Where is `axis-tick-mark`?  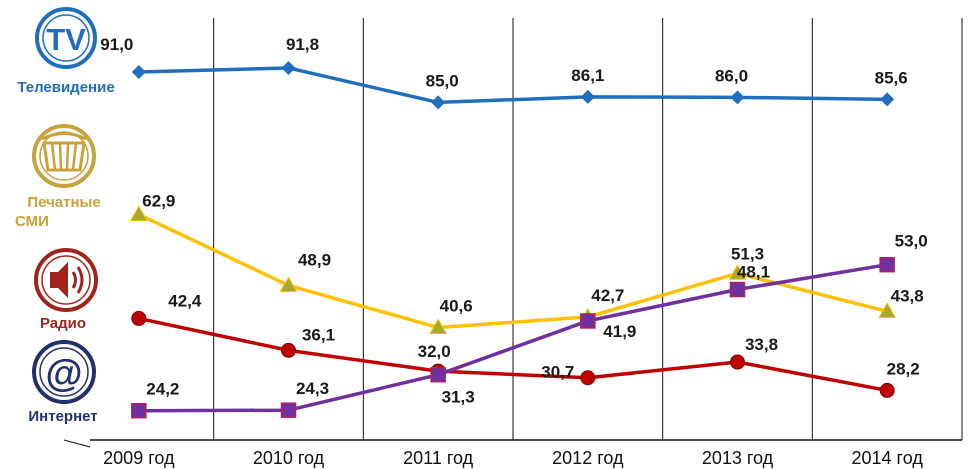
axis-tick-mark is located at coordinates (77, 443).